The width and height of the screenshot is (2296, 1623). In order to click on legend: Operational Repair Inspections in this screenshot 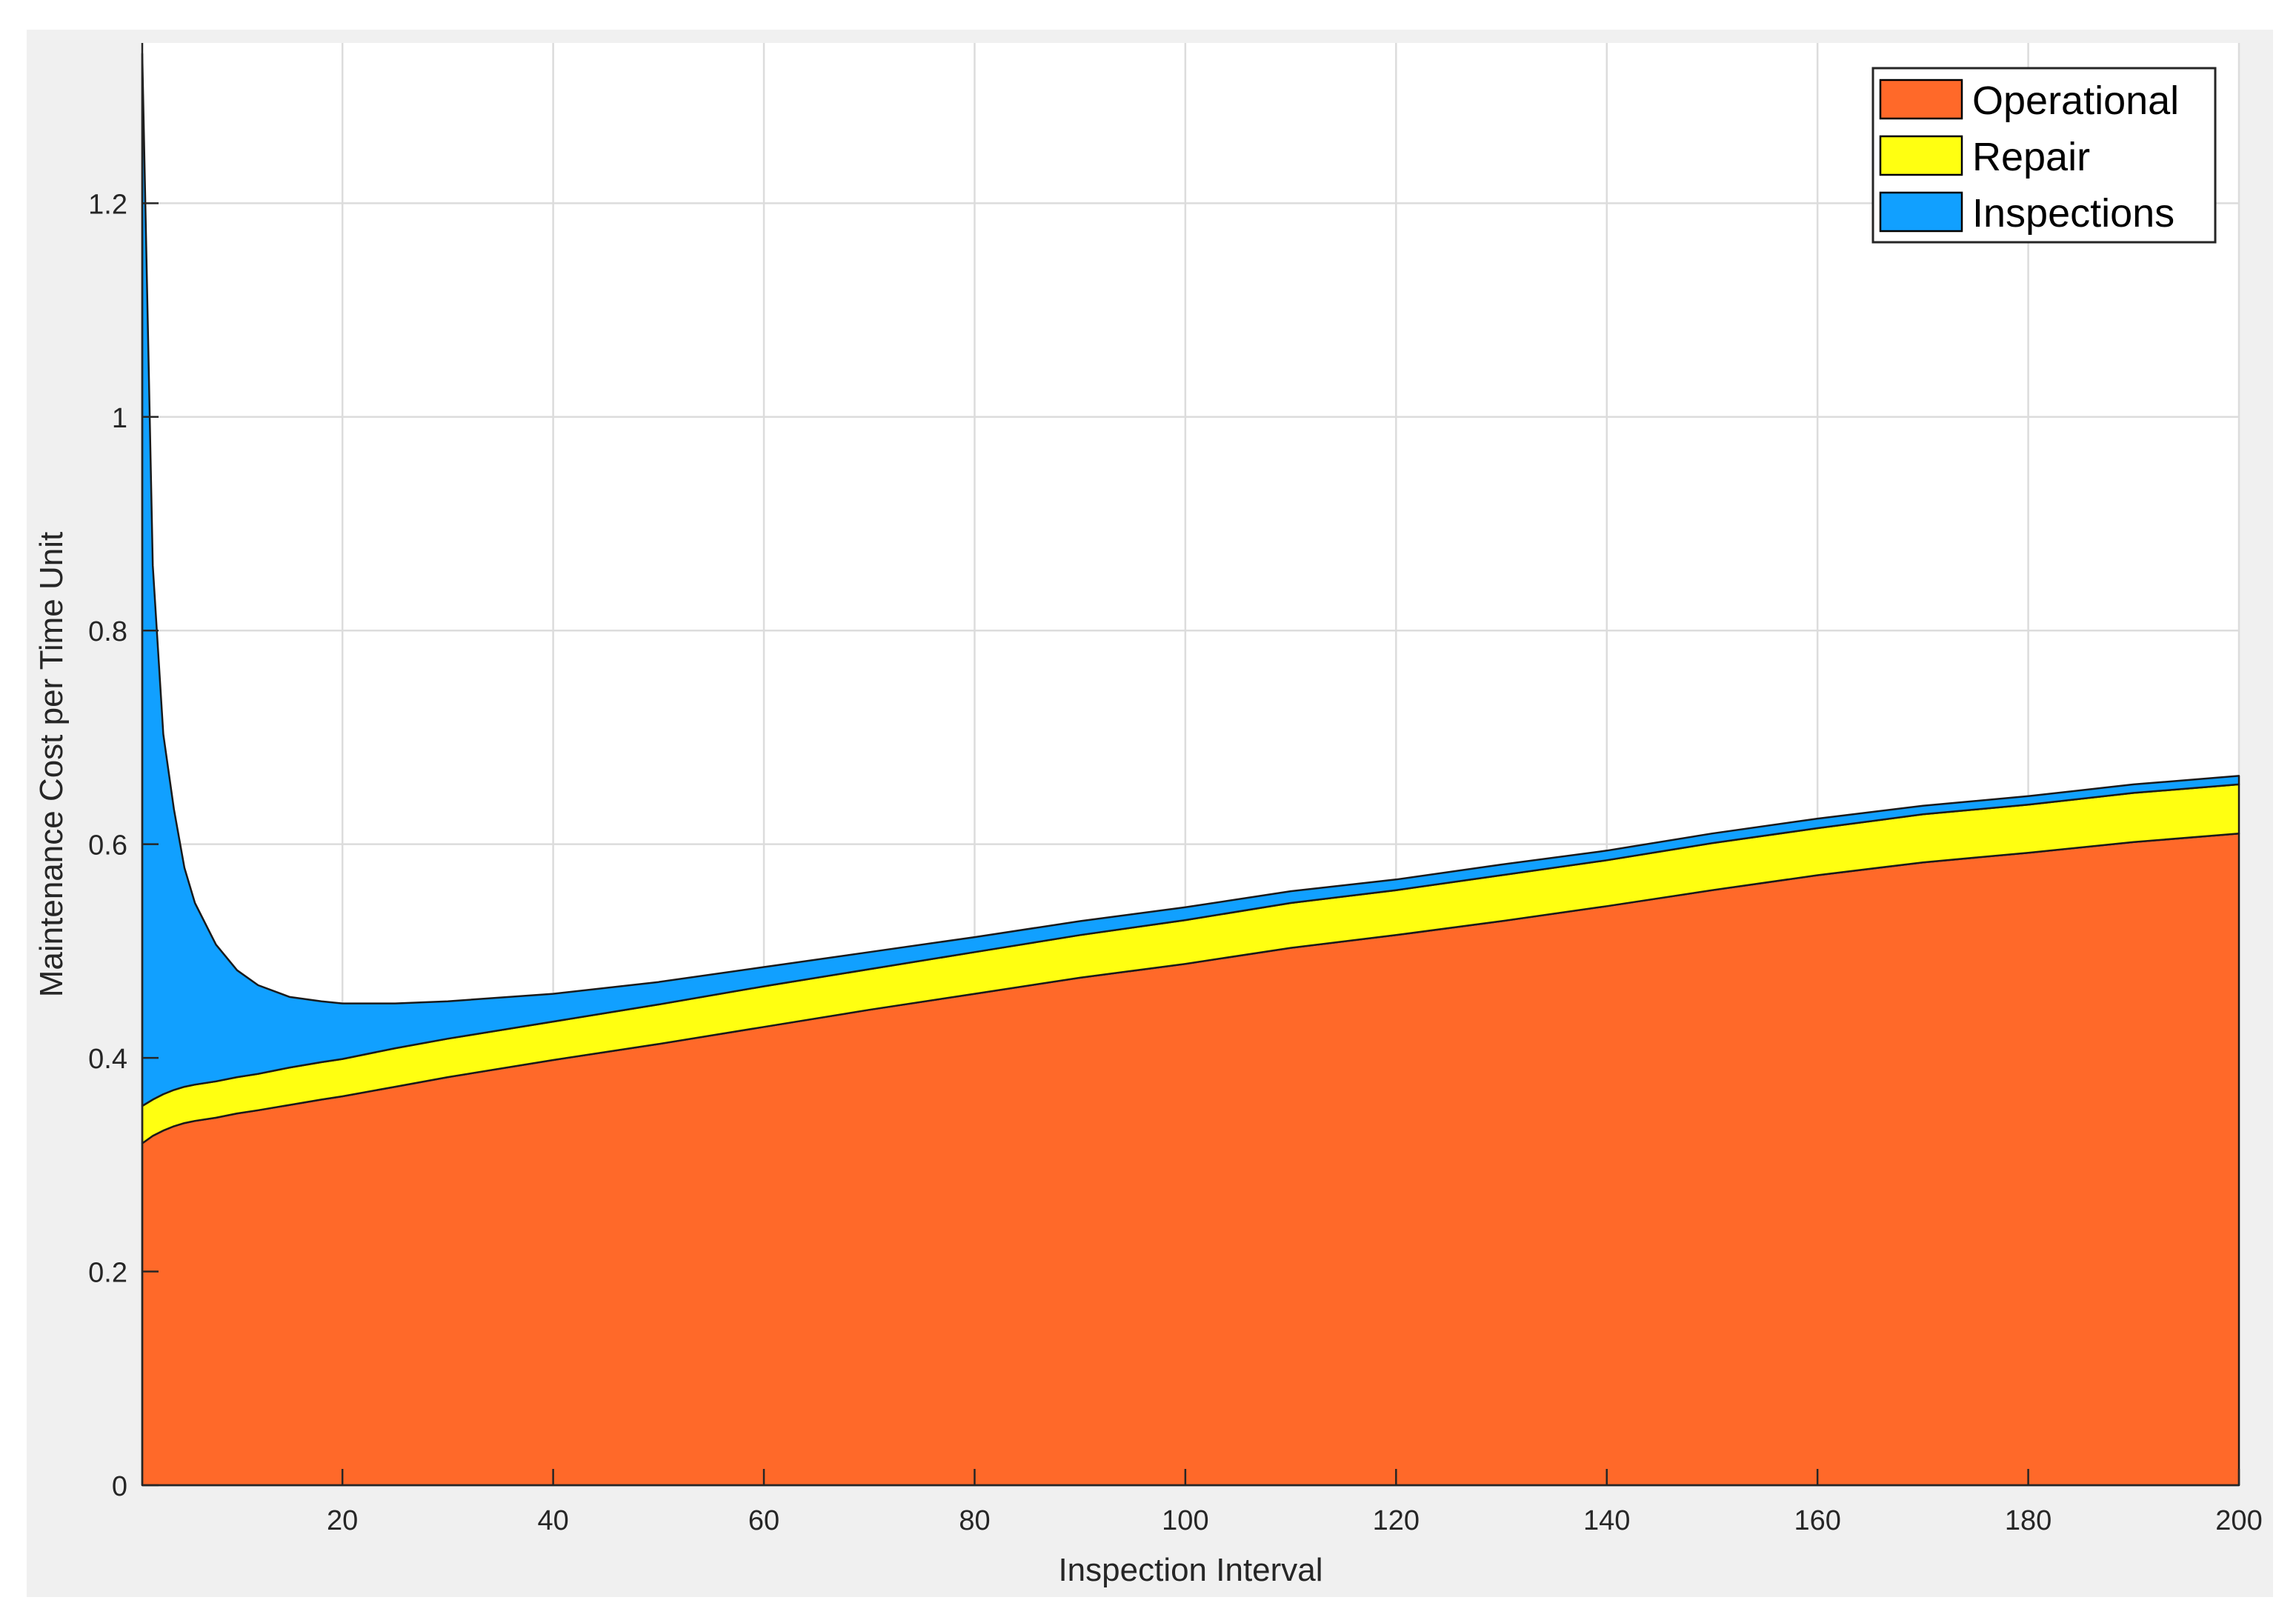, I will do `click(2044, 155)`.